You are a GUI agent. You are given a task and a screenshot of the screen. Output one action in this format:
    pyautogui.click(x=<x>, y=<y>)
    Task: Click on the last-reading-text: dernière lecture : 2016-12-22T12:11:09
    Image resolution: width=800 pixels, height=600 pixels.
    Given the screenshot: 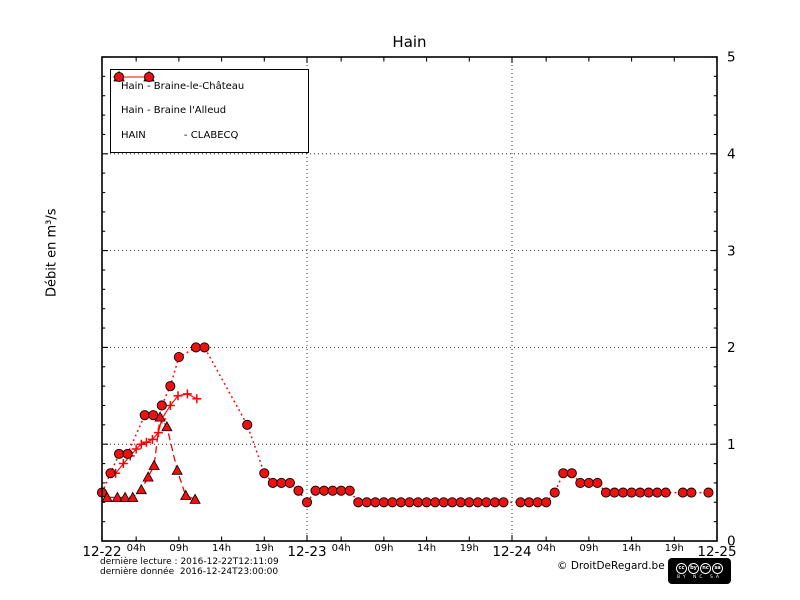 What is the action you would take?
    pyautogui.click(x=189, y=562)
    